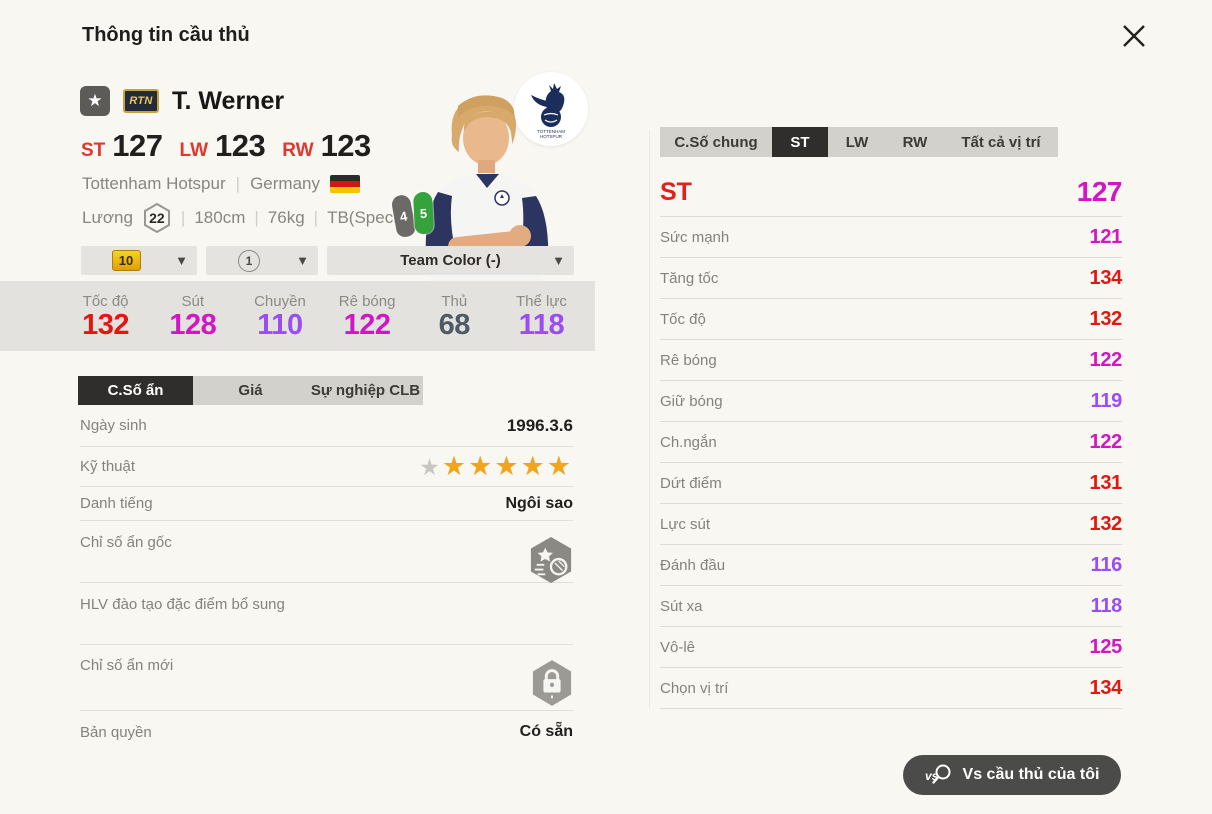  I want to click on germany-flag-icon, so click(344, 184).